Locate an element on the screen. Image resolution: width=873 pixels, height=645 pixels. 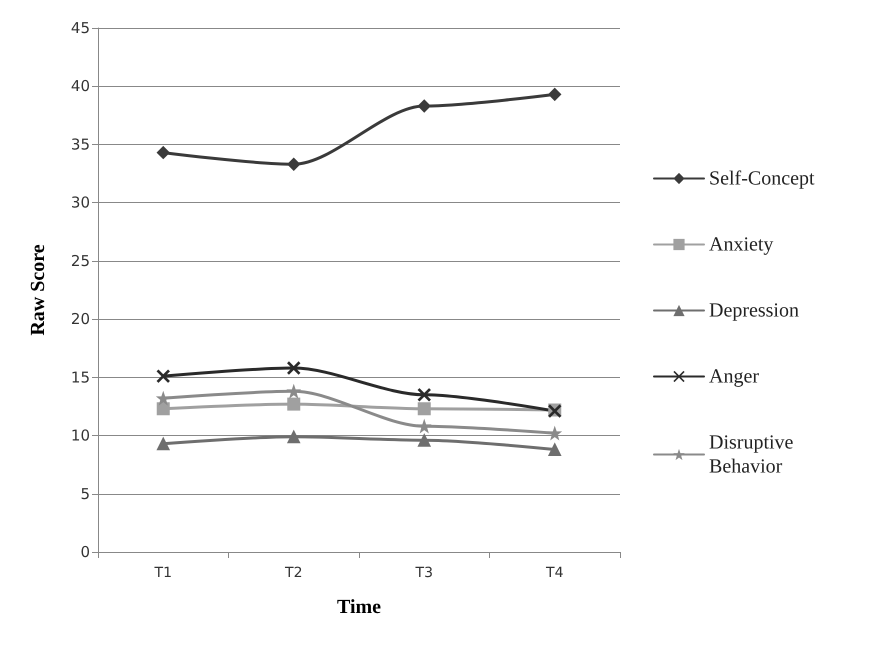
y-tick-label: 25 is located at coordinates (80, 261).